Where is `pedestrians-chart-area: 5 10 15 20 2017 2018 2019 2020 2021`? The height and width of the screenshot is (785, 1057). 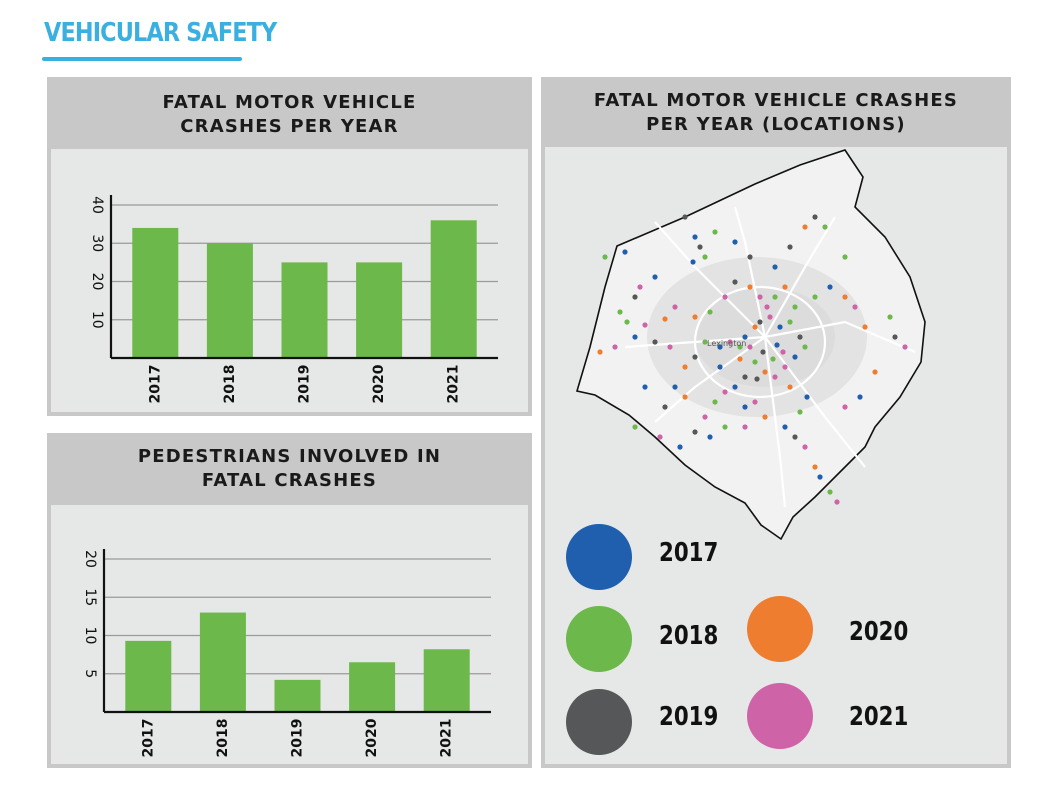
pedestrians-chart-area: 5 10 15 20 2017 2018 2019 2020 2021 is located at coordinates (289, 634).